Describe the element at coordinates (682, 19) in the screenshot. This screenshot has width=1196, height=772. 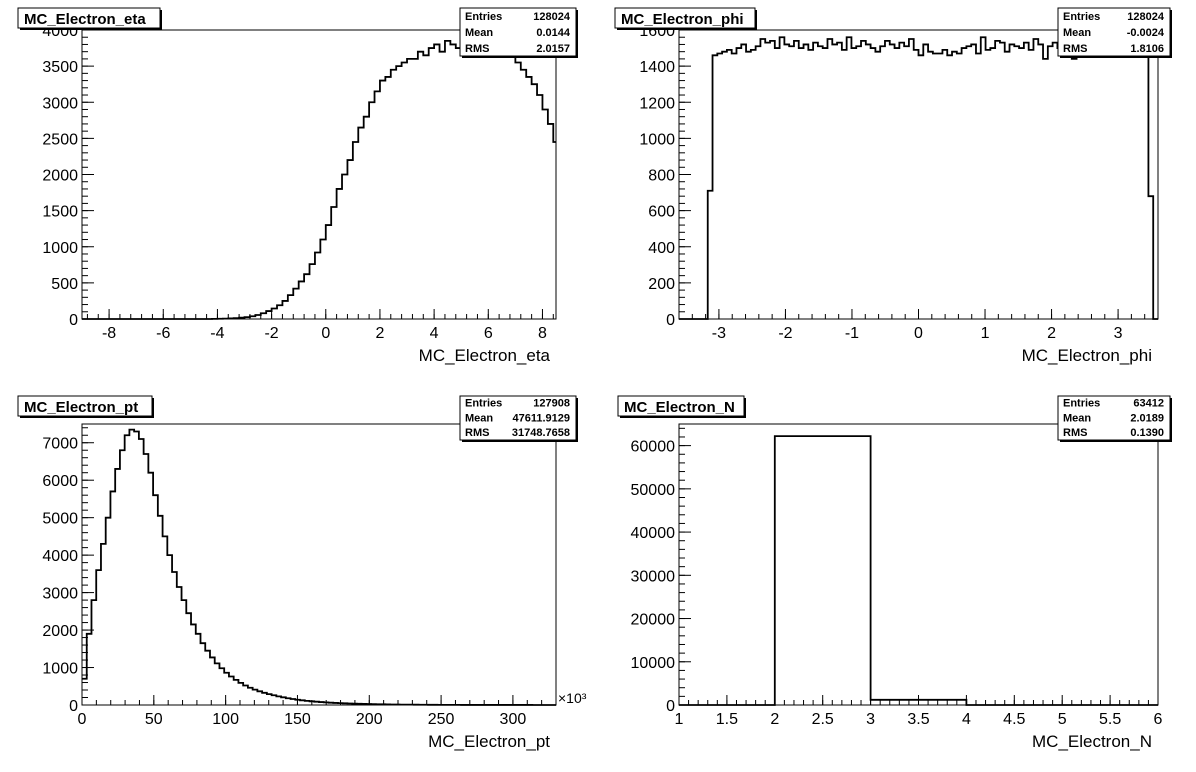
I see `chart-title: MC_Electron_phi` at that location.